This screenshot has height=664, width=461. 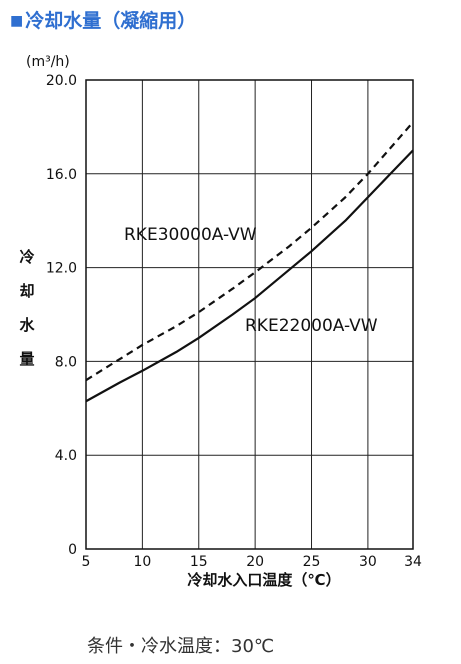 What do you see at coordinates (86, 562) in the screenshot?
I see `x-tick-label: 5` at bounding box center [86, 562].